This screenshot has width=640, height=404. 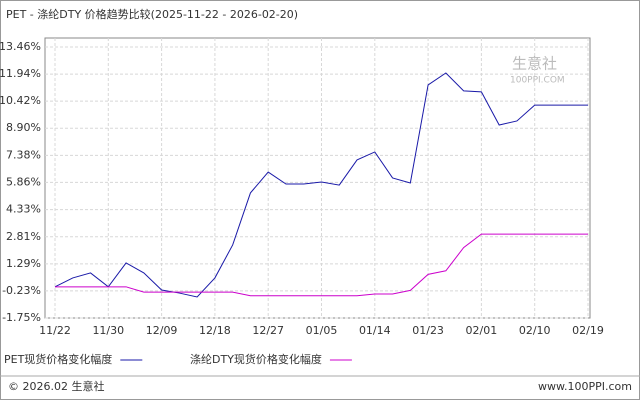 What do you see at coordinates (20, 46) in the screenshot?
I see `y-tick-label: 13.46%` at bounding box center [20, 46].